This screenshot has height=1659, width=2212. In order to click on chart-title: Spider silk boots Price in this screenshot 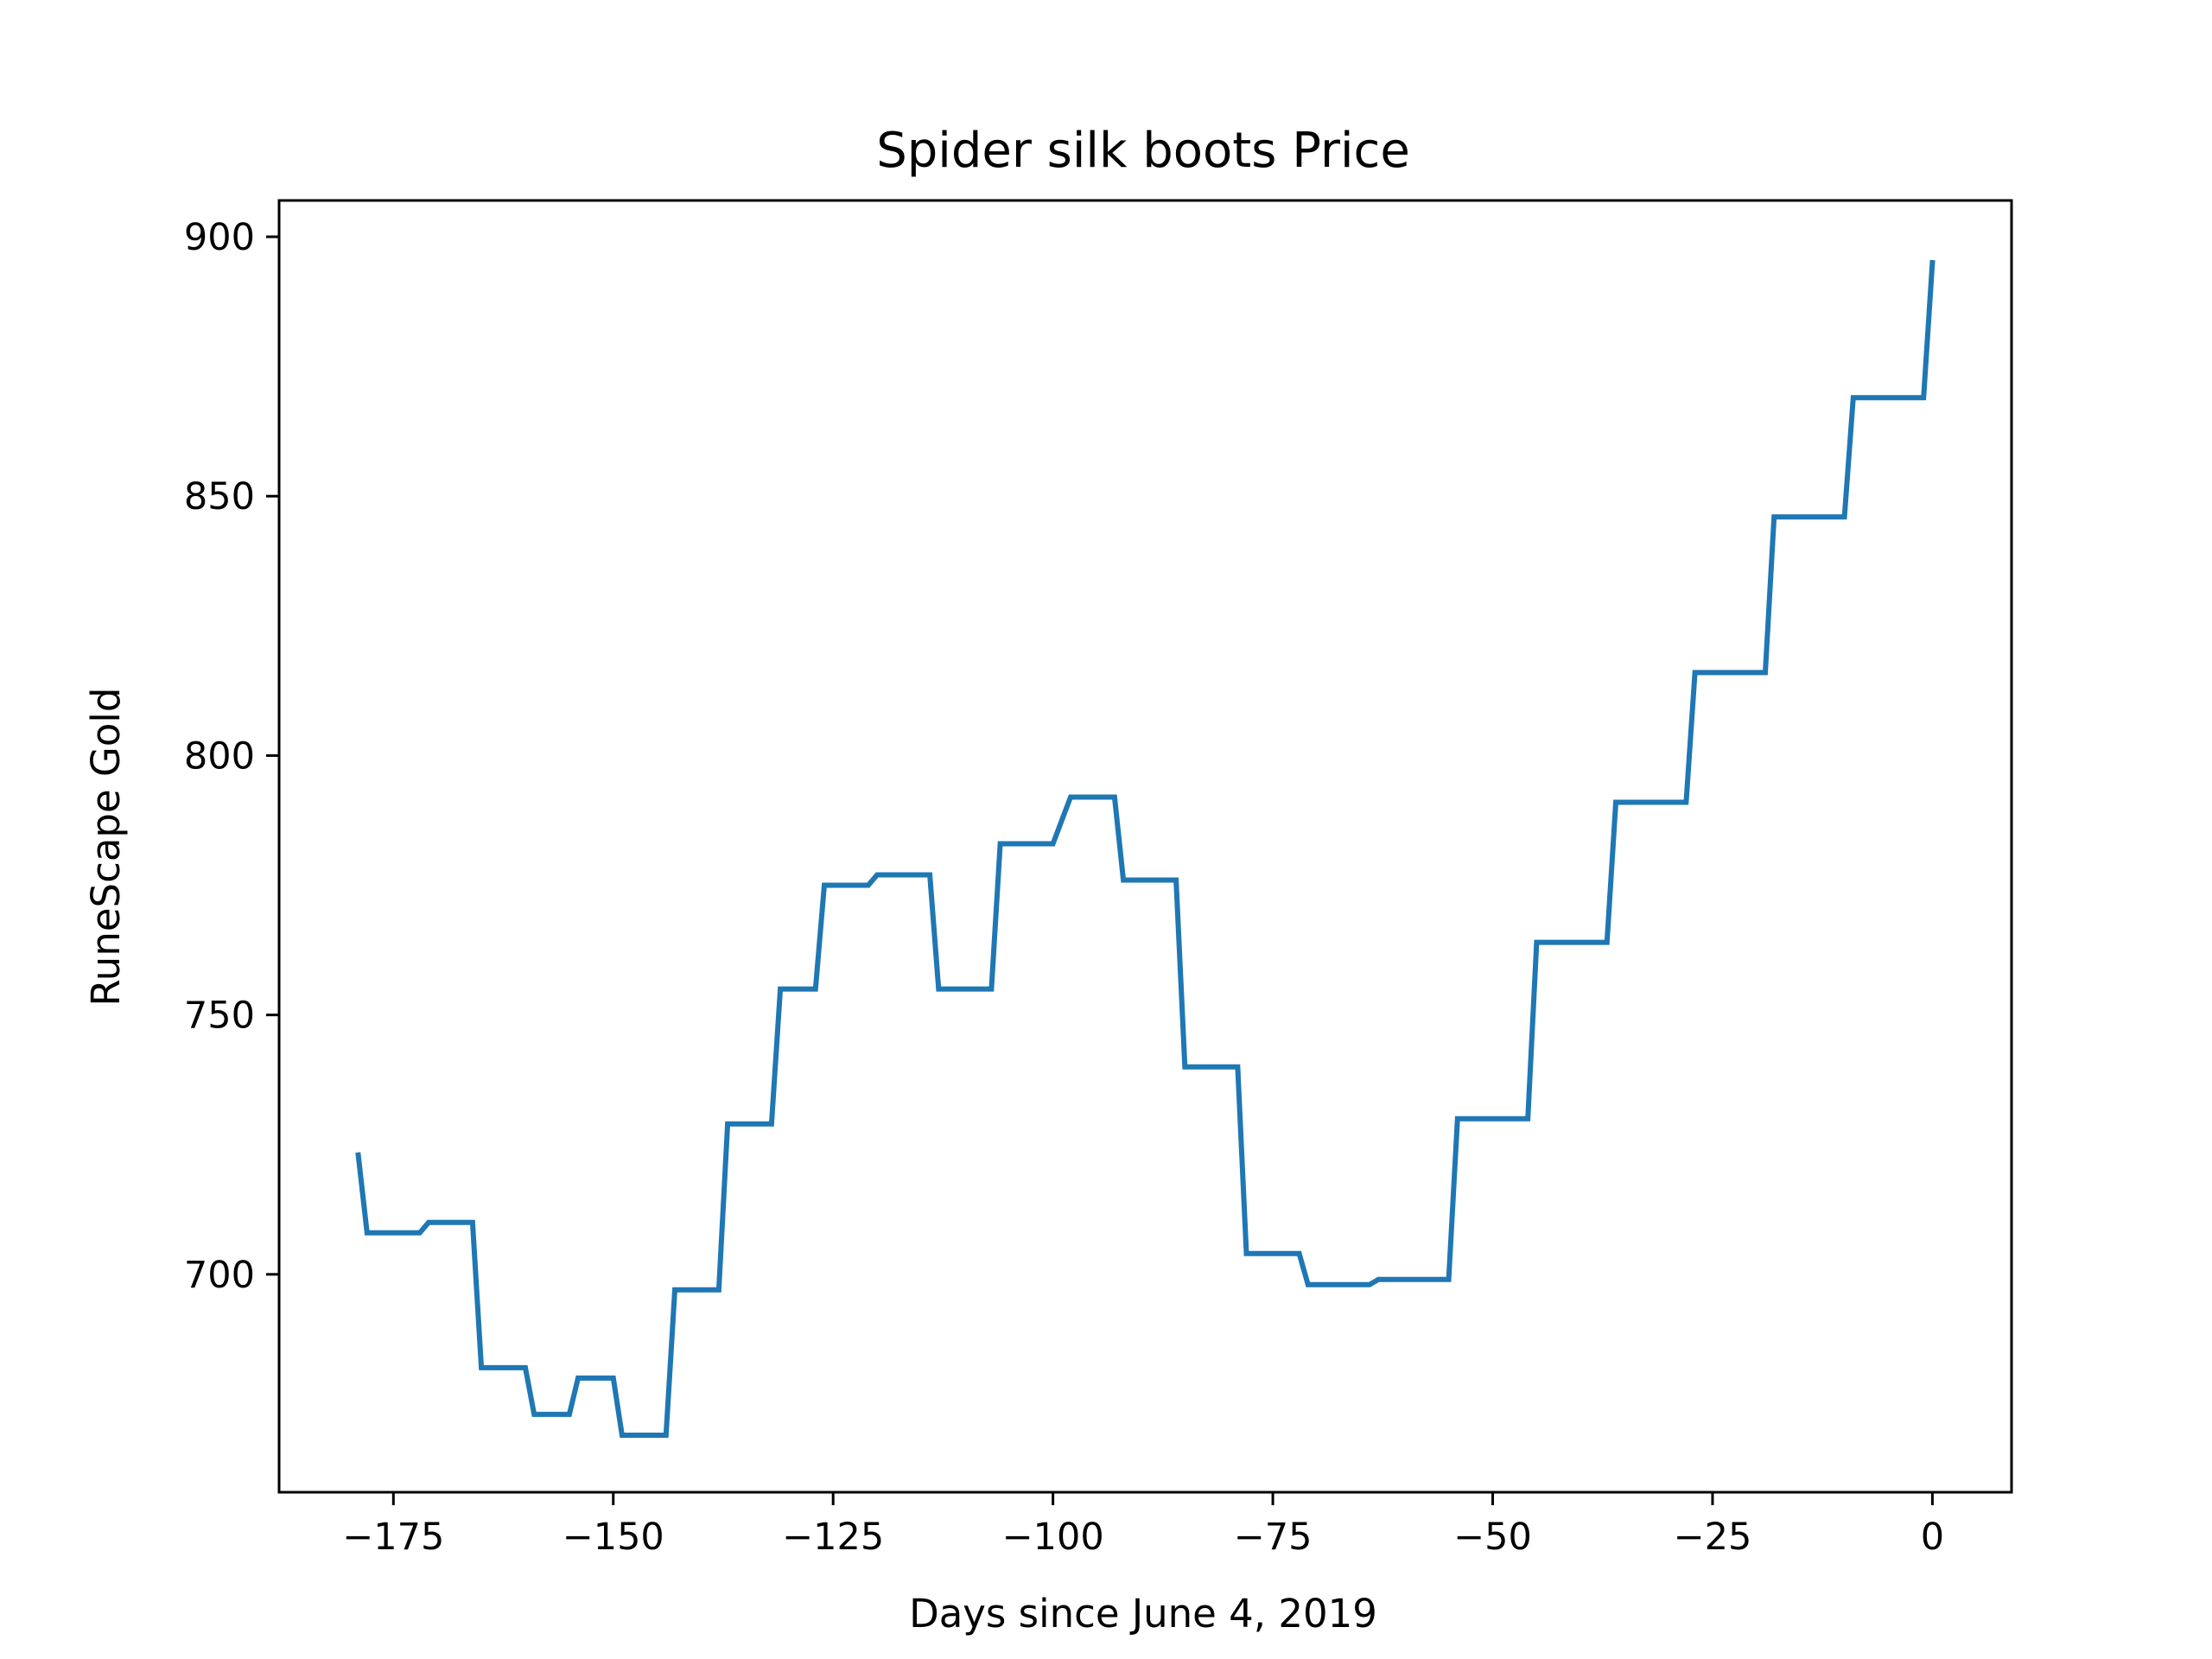, I will do `click(1143, 151)`.